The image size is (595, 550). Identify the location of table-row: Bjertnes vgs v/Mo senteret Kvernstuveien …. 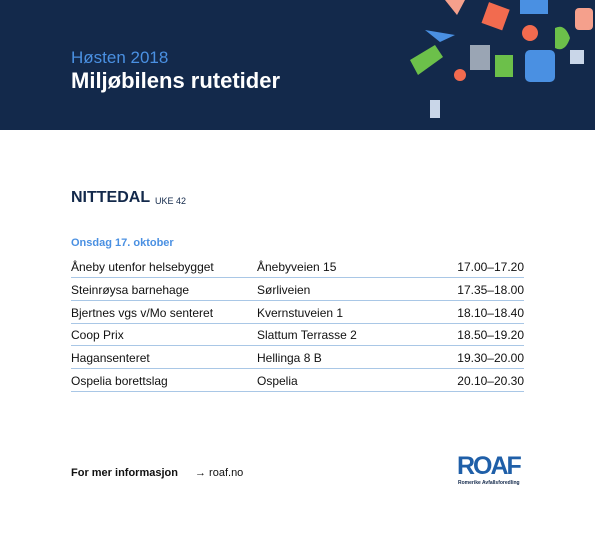
(297, 312).